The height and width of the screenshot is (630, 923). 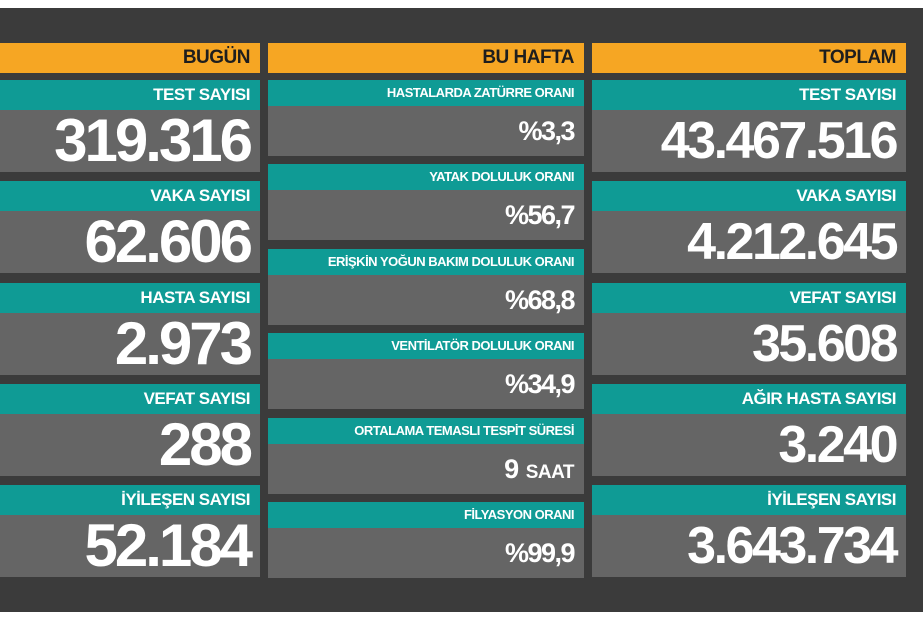 I want to click on stat-value: 2.973, so click(x=130, y=343).